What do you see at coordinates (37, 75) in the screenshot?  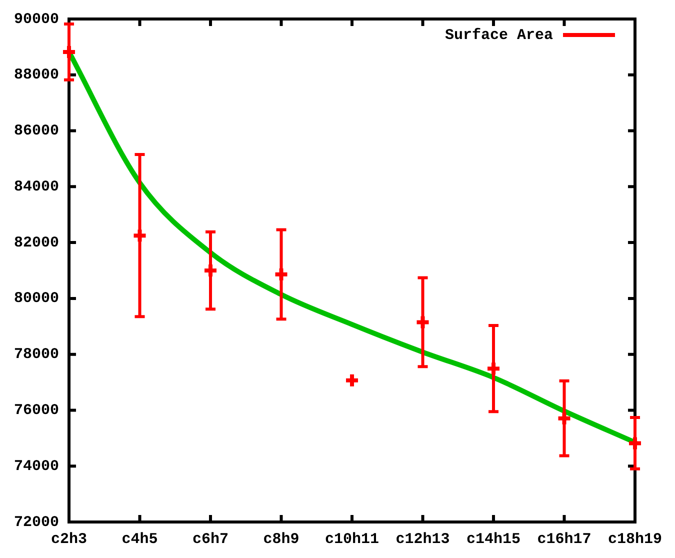 I see `y-tick-label: 88000` at bounding box center [37, 75].